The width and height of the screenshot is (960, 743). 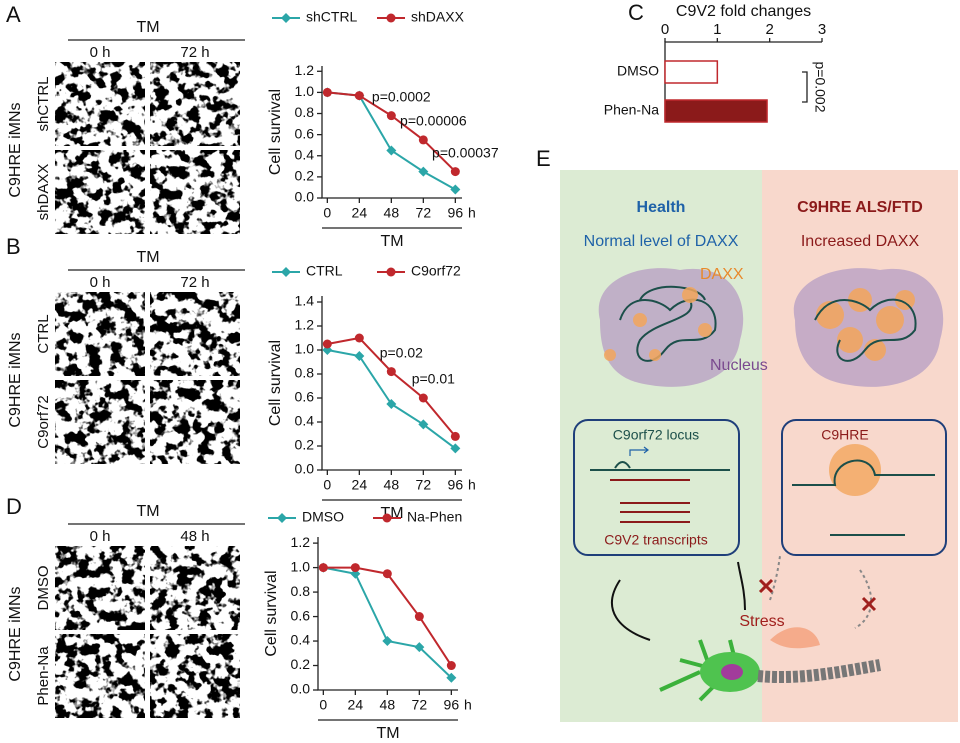 I want to click on row-label: shDAXX, so click(x=43, y=192).